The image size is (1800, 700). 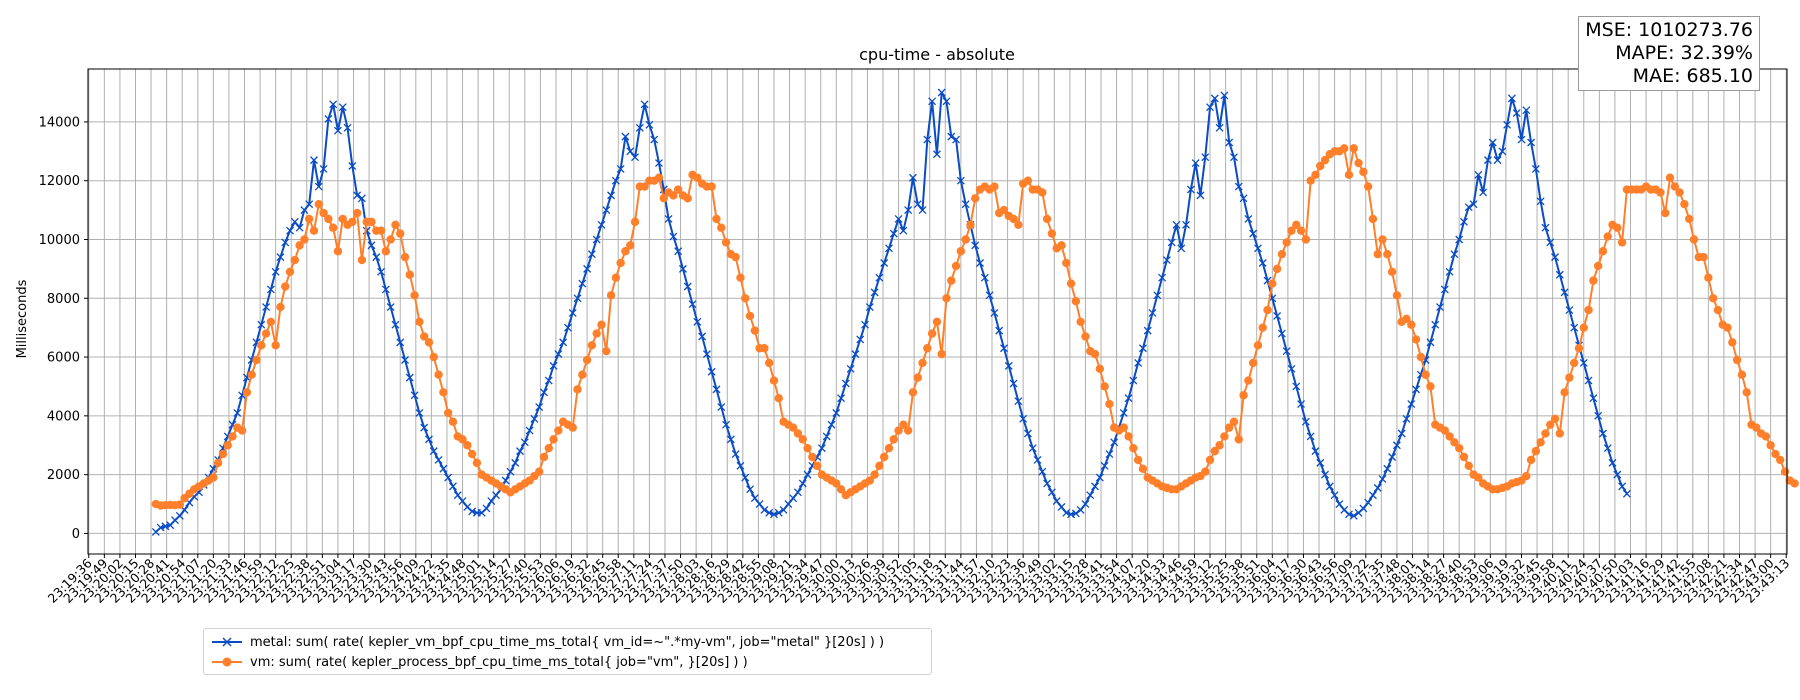 I want to click on y-tick-label: 10000, so click(x=59, y=240).